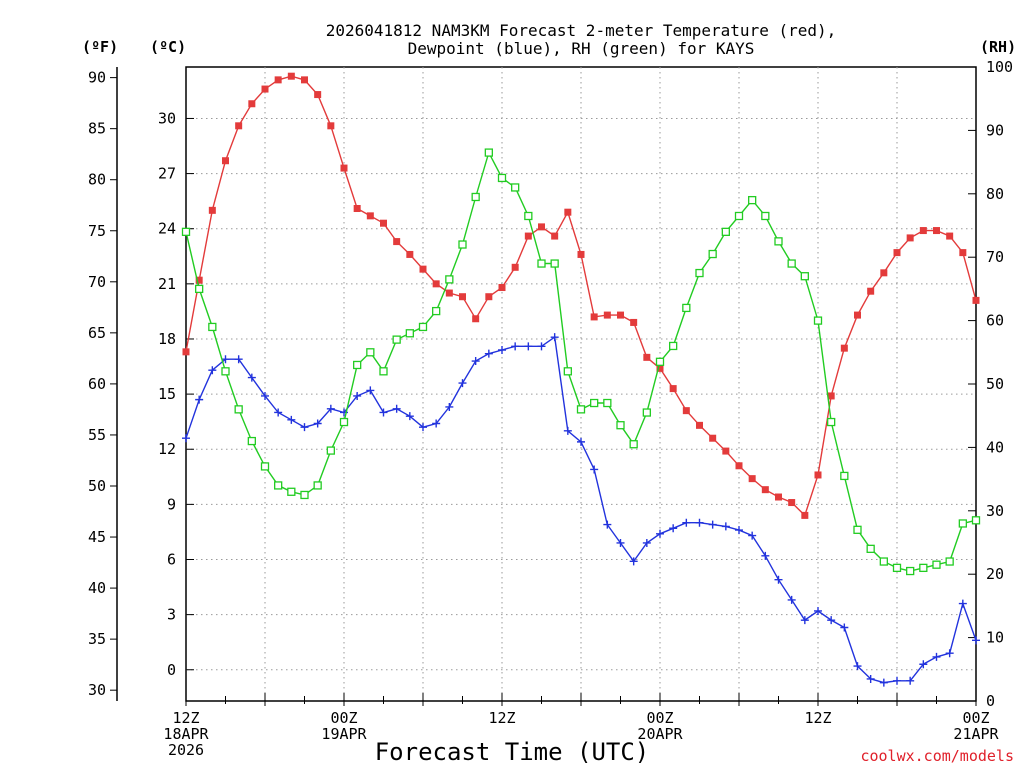 Image resolution: width=1024 pixels, height=768 pixels. What do you see at coordinates (186, 734) in the screenshot?
I see `x-tick-label: 18APR` at bounding box center [186, 734].